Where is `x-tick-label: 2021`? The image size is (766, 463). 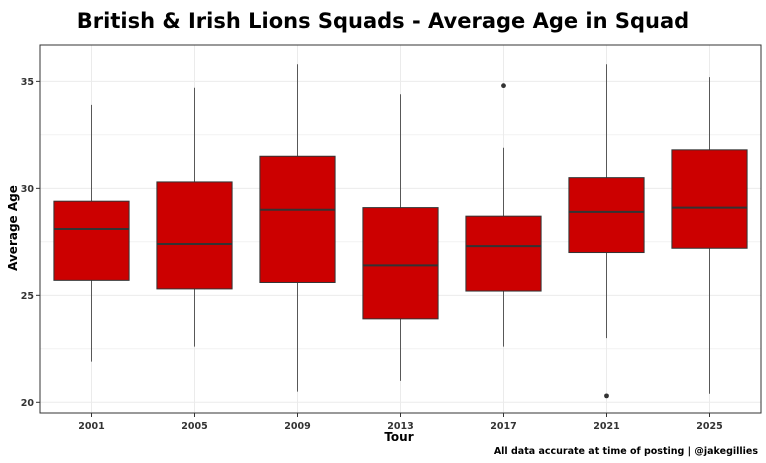
x-tick-label: 2021 is located at coordinates (606, 426).